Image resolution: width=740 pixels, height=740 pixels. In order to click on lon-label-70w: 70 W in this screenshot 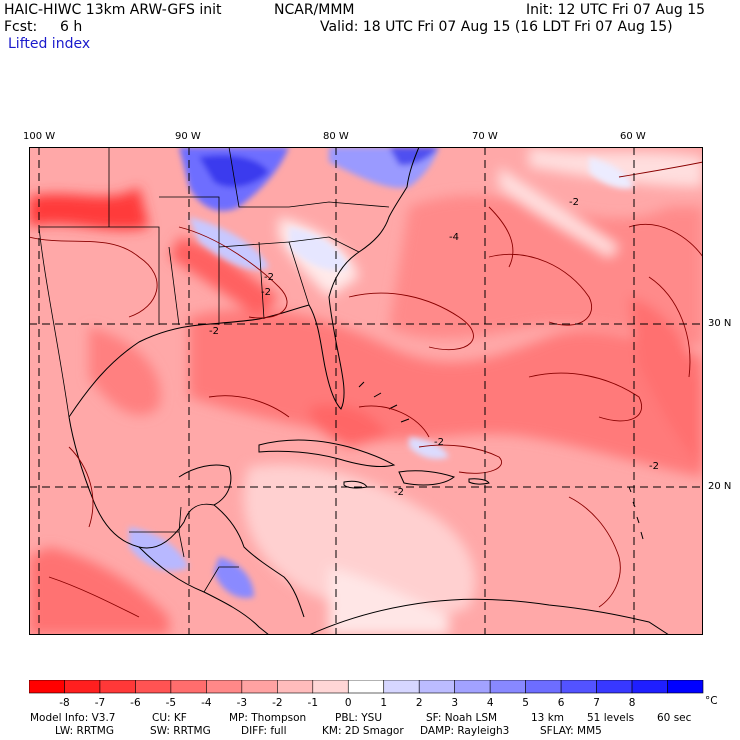, I will do `click(485, 136)`.